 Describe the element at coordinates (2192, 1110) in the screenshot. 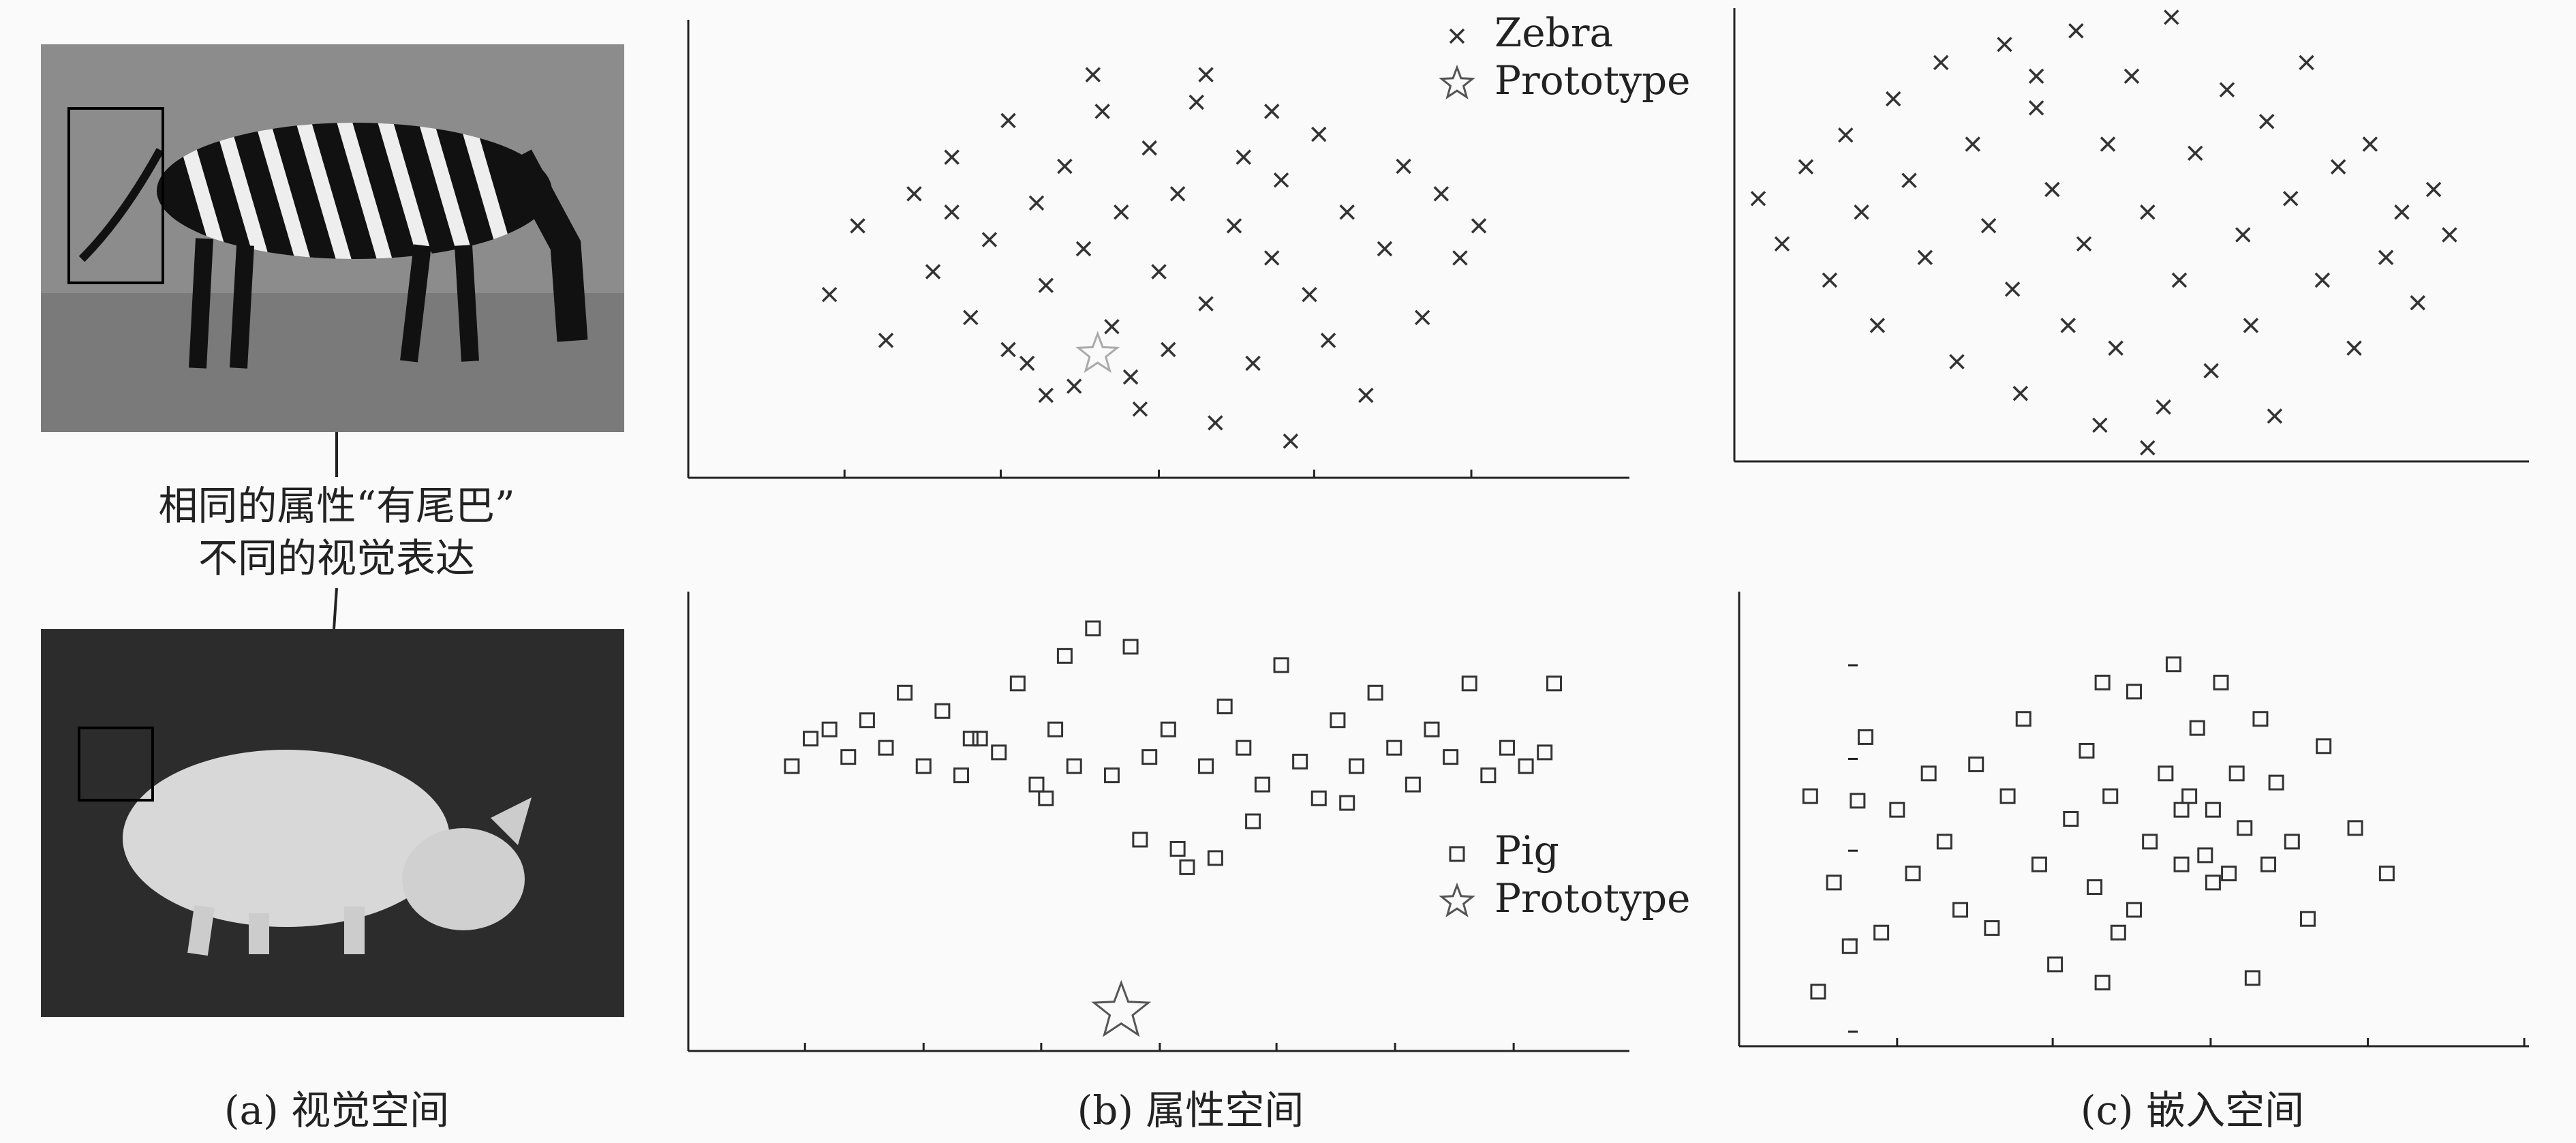

I see `caption: (c) 嵌入空间` at that location.